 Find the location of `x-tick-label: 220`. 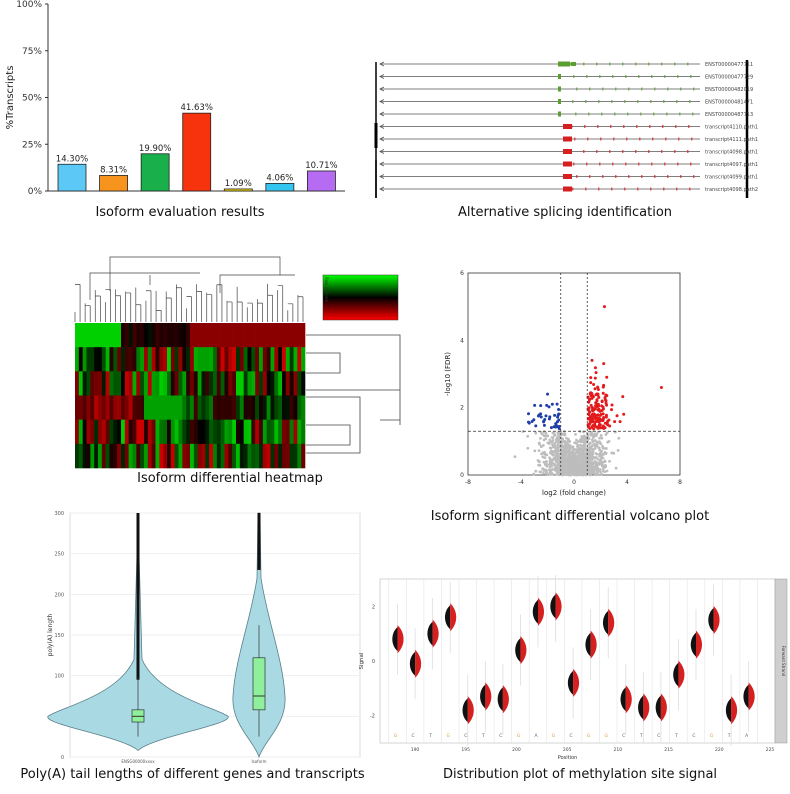

x-tick-label: 220 is located at coordinates (719, 750).